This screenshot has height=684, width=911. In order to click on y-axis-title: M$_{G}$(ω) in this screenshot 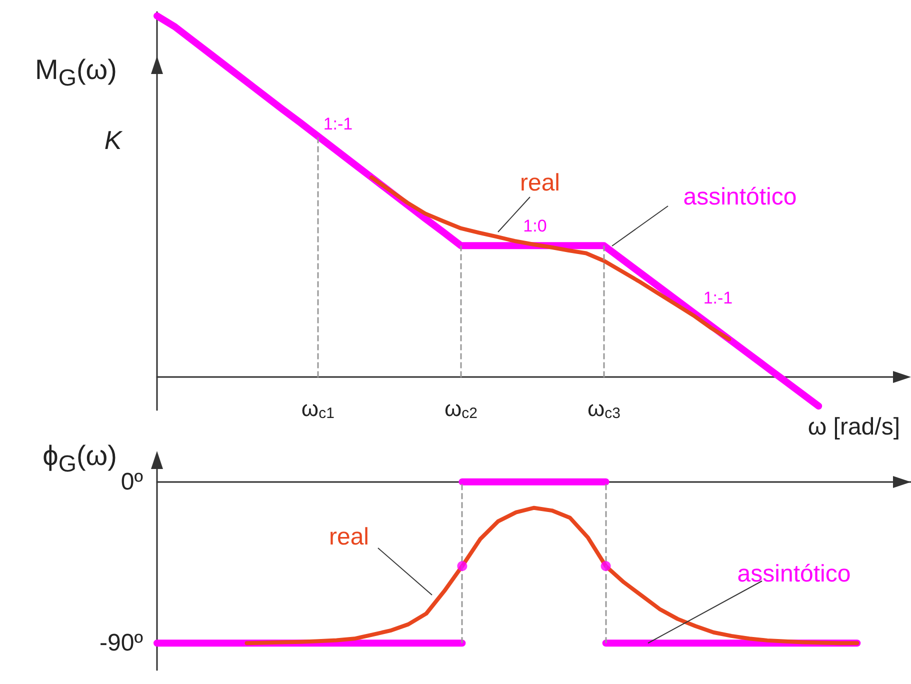, I will do `click(76, 73)`.